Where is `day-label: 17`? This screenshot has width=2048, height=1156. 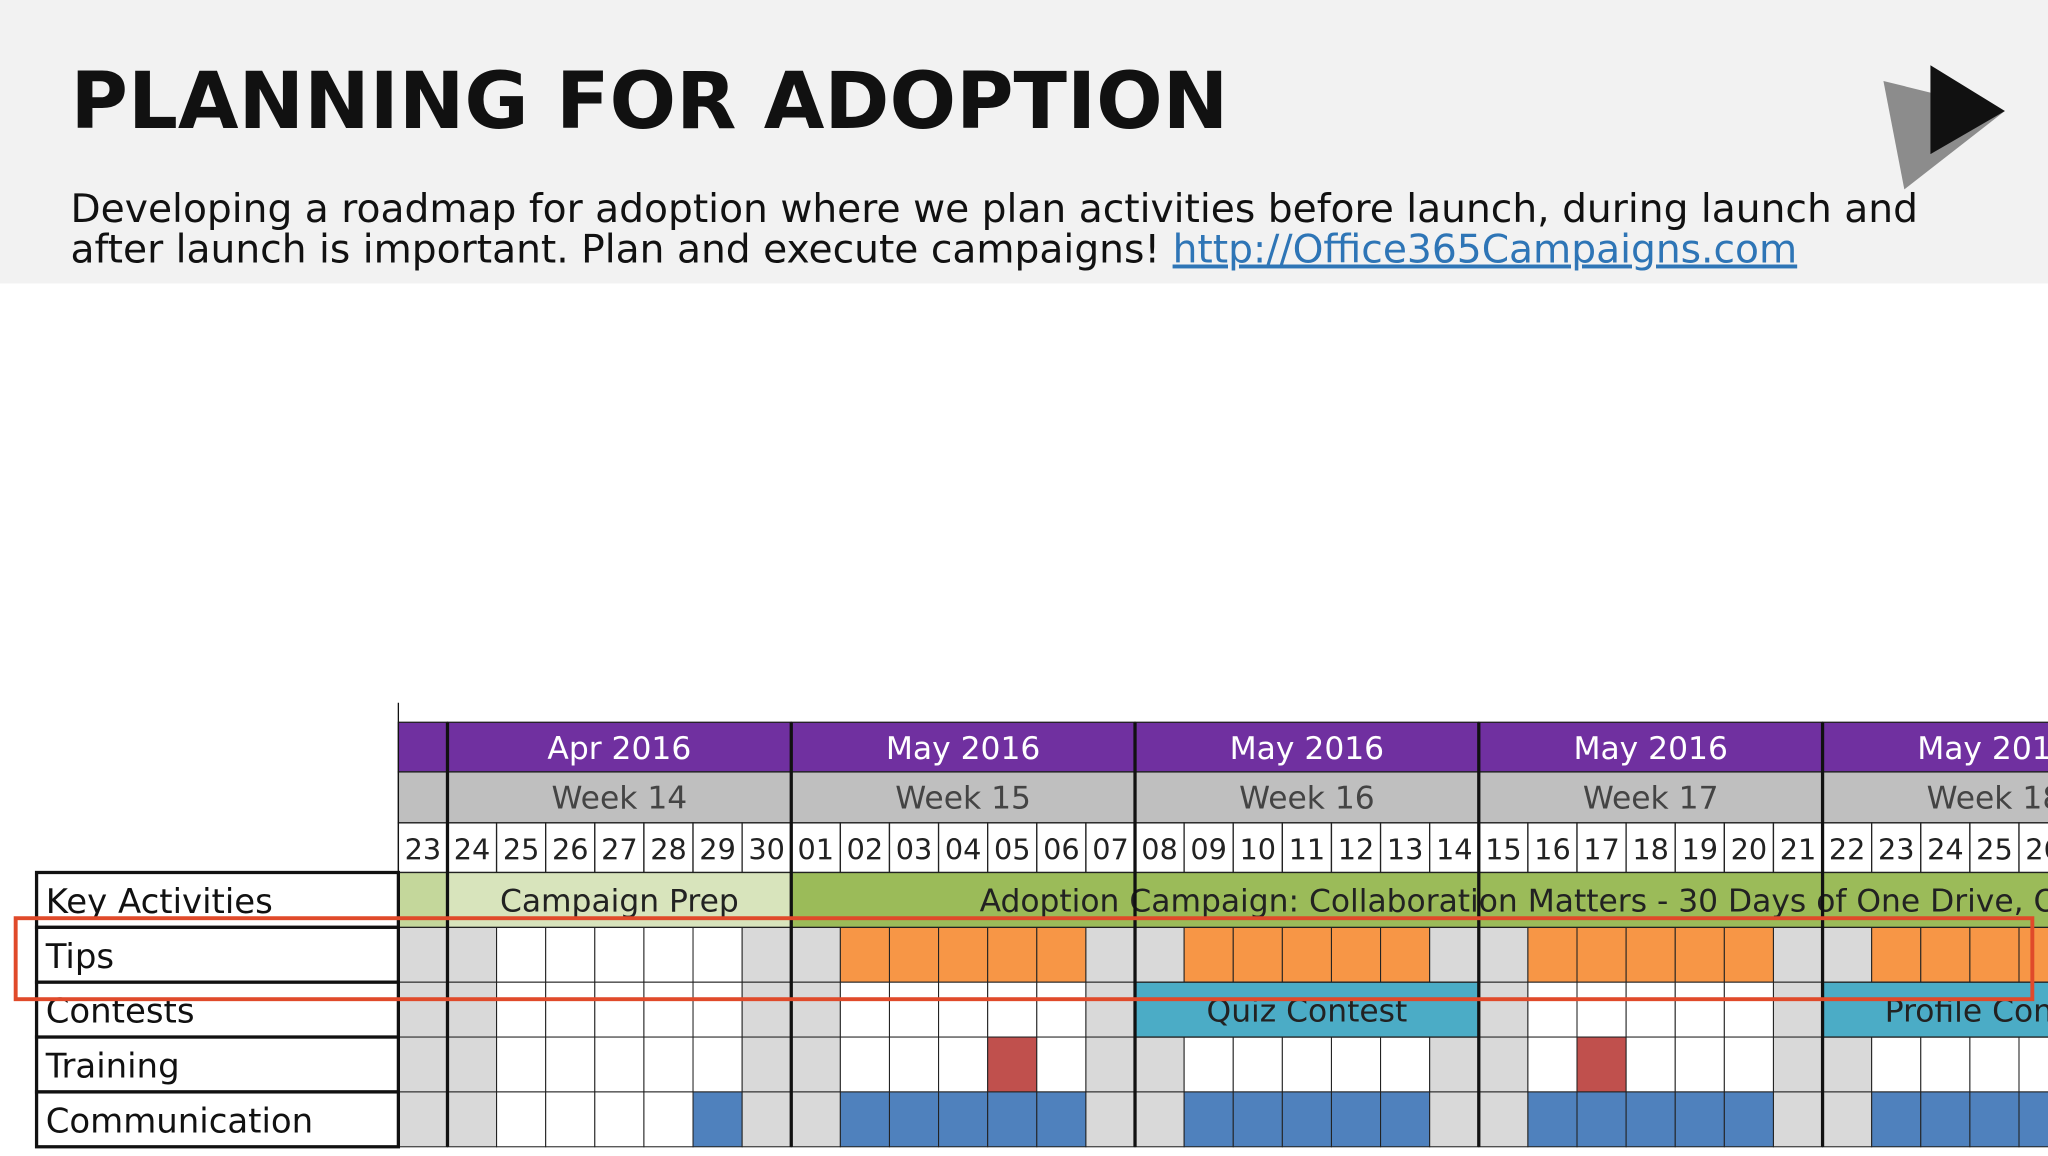
day-label: 17 is located at coordinates (1601, 849).